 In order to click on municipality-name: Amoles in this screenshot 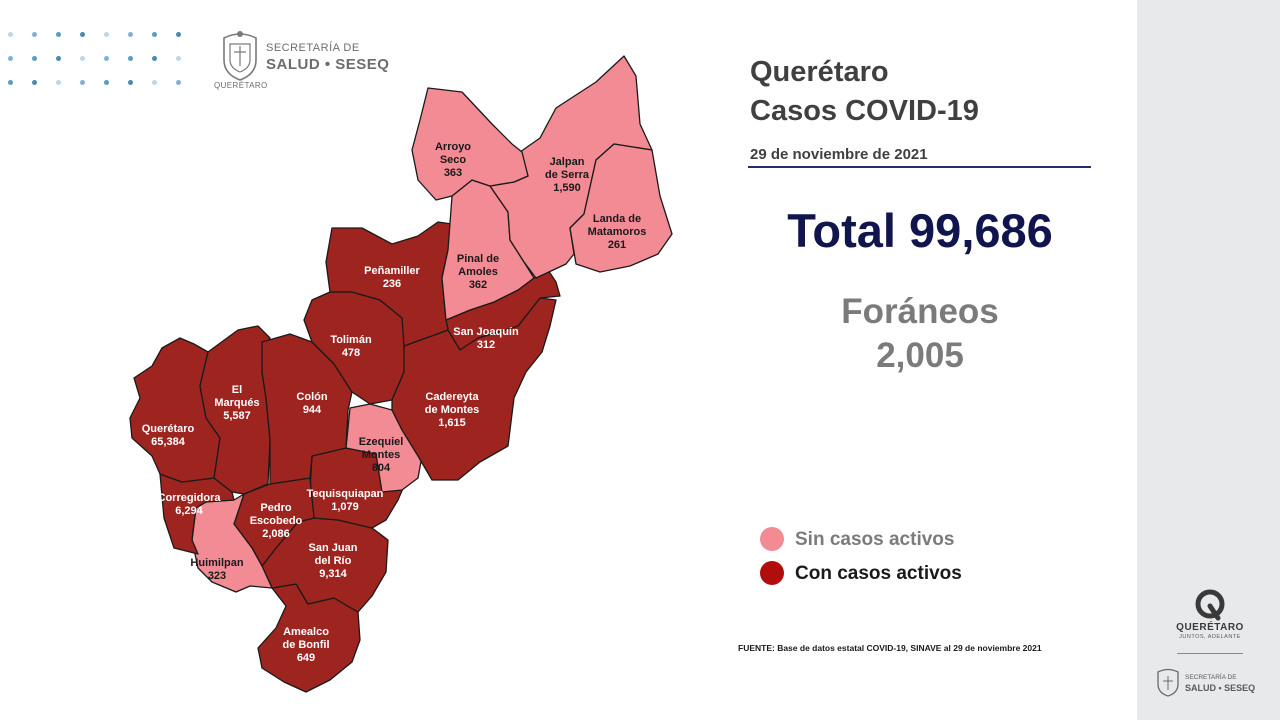, I will do `click(478, 272)`.